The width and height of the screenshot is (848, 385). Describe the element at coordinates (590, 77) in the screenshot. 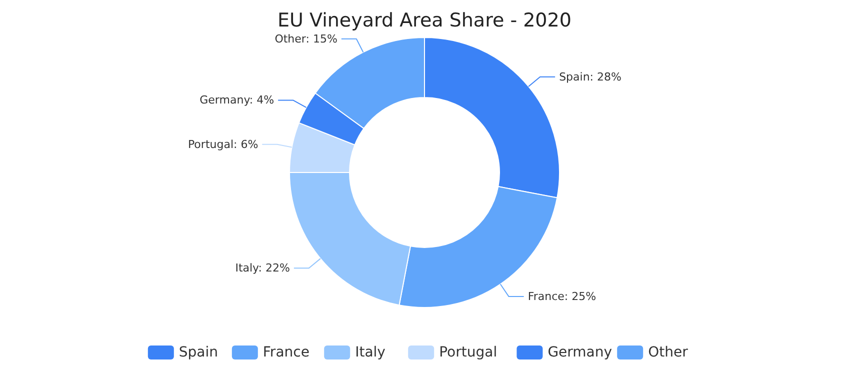

I see `data-label: Spain: 28%` at that location.